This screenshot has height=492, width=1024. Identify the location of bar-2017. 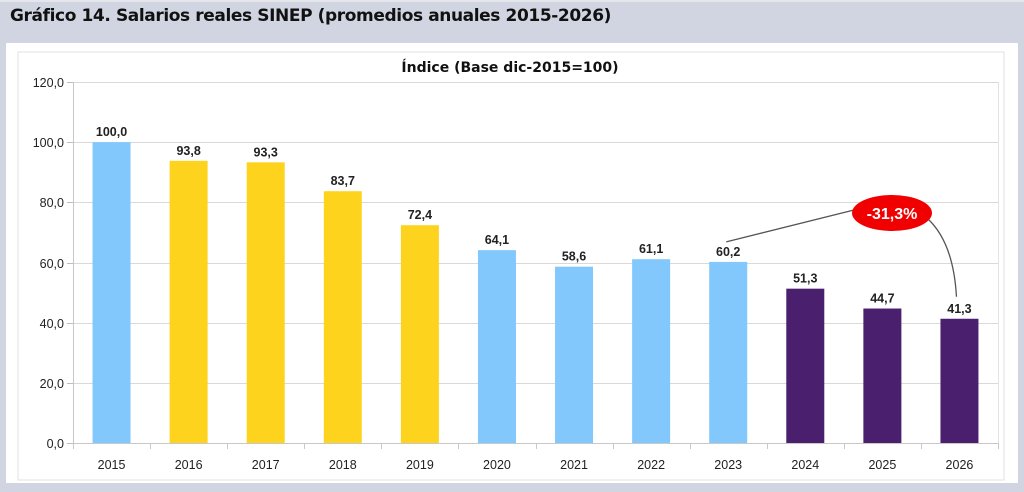
(265, 302).